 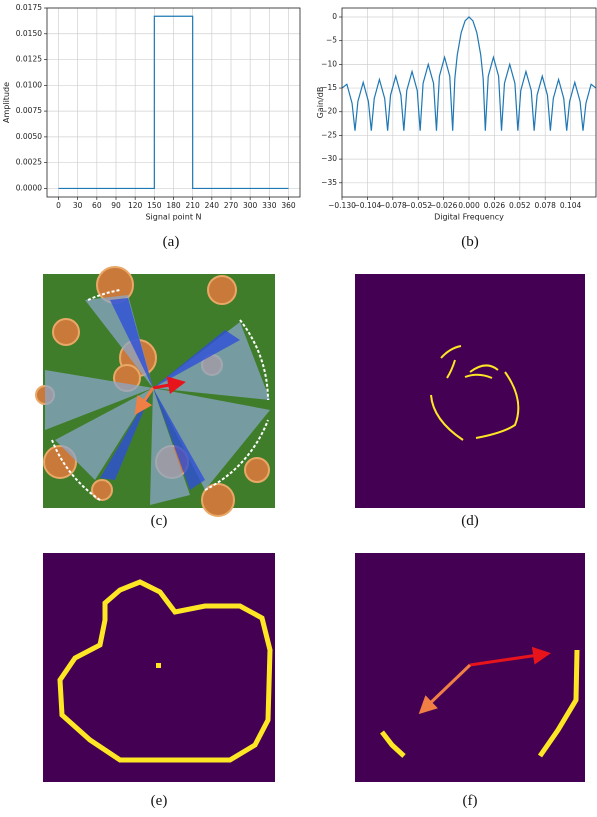 What do you see at coordinates (250, 205) in the screenshot?
I see `x-tick-label: 300` at bounding box center [250, 205].